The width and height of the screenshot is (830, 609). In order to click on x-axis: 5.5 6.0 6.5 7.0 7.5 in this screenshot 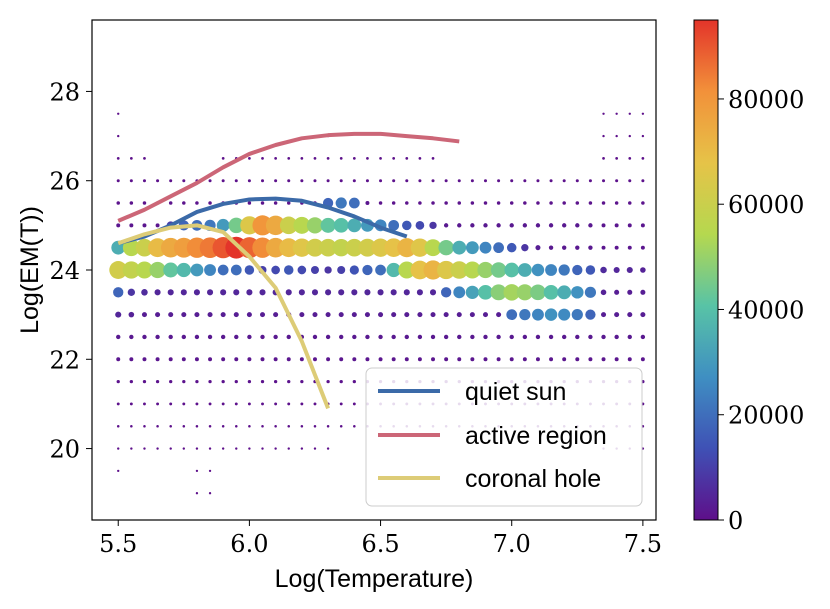, I will do `click(380, 539)`.